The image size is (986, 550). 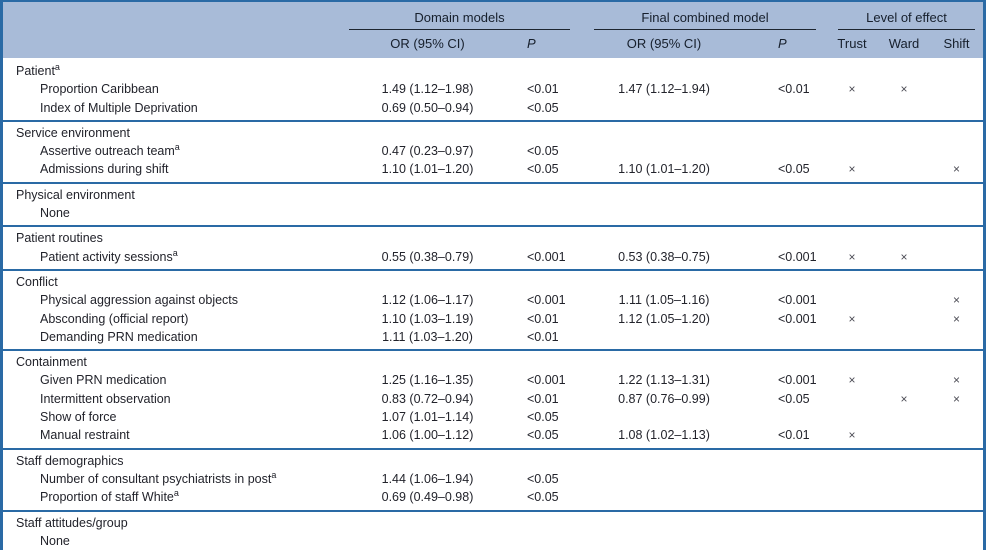 What do you see at coordinates (705, 20) in the screenshot?
I see `header-group-final-combined-model: Final combined model` at bounding box center [705, 20].